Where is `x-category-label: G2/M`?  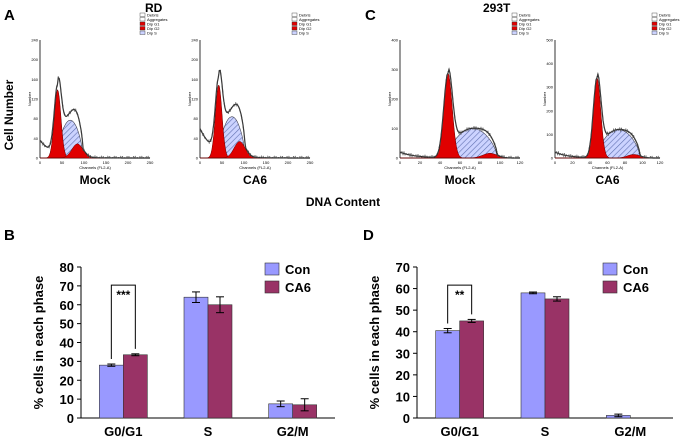
x-category-label: G2/M is located at coordinates (630, 431).